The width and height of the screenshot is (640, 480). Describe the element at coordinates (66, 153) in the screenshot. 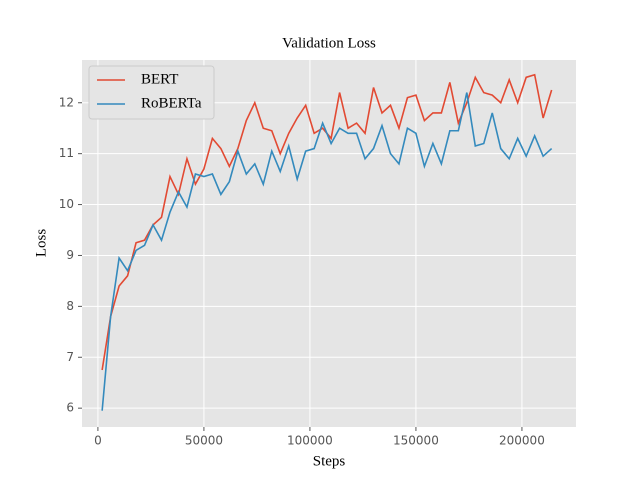

I see `y-tick-label: 11` at that location.